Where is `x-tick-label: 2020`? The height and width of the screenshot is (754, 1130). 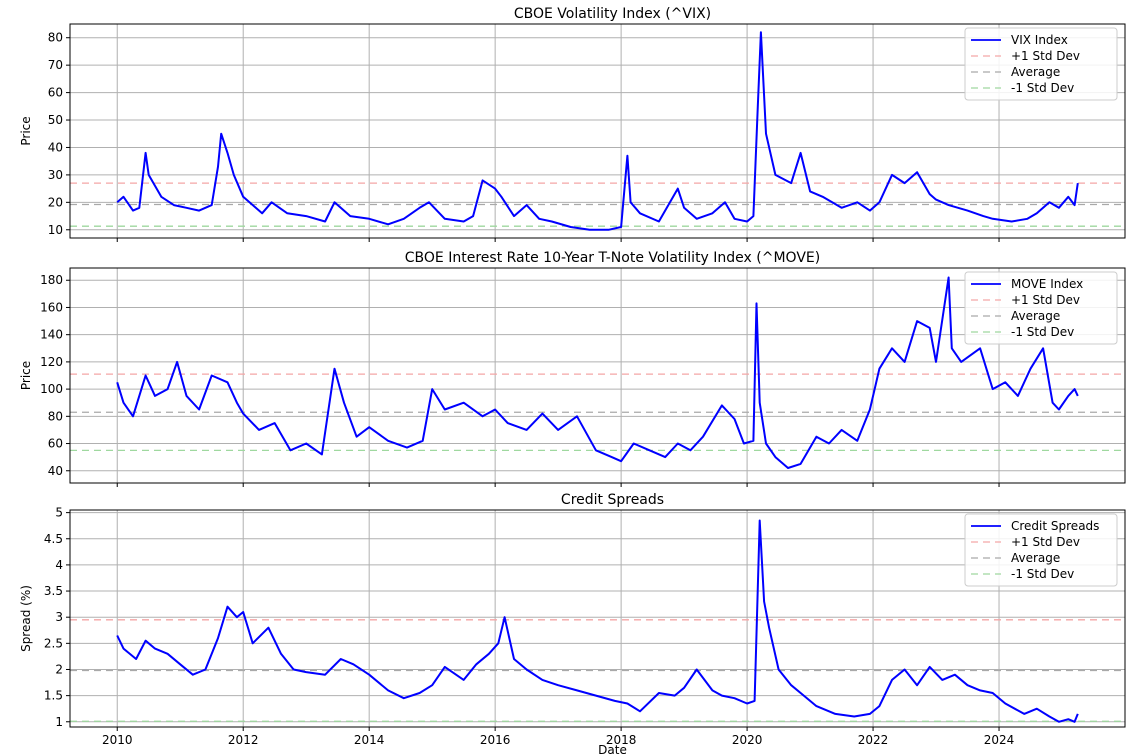
x-tick-label: 2020 is located at coordinates (747, 740).